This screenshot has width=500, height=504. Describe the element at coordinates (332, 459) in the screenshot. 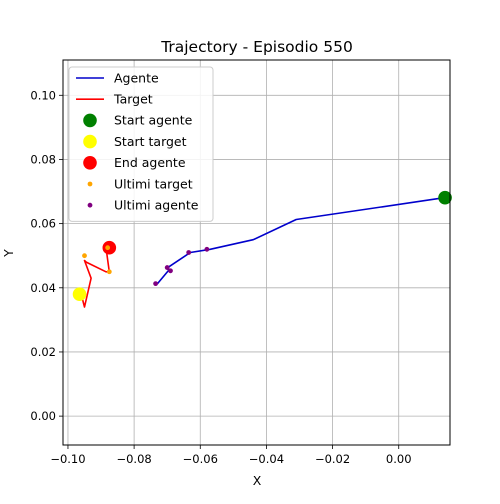

I see `x-tick-label: −0.02` at that location.